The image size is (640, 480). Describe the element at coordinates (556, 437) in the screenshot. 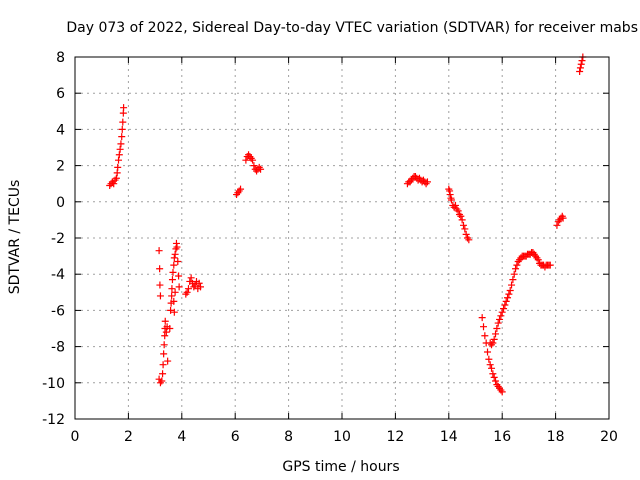

I see `x-tick-label: 18` at that location.